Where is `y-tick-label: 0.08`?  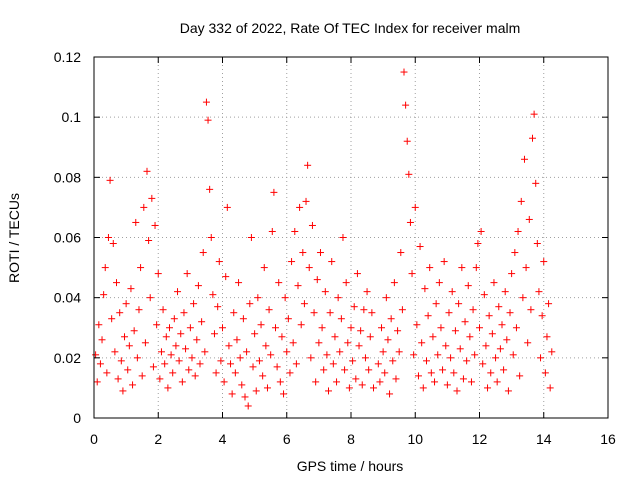
y-tick-label: 0.08 is located at coordinates (67, 177).